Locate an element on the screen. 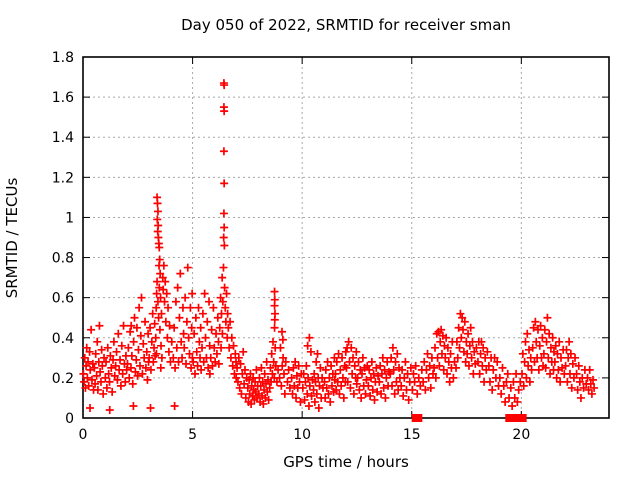 Image resolution: width=640 pixels, height=480 pixels. x-axis-label: GPS time / hours is located at coordinates (346, 462).